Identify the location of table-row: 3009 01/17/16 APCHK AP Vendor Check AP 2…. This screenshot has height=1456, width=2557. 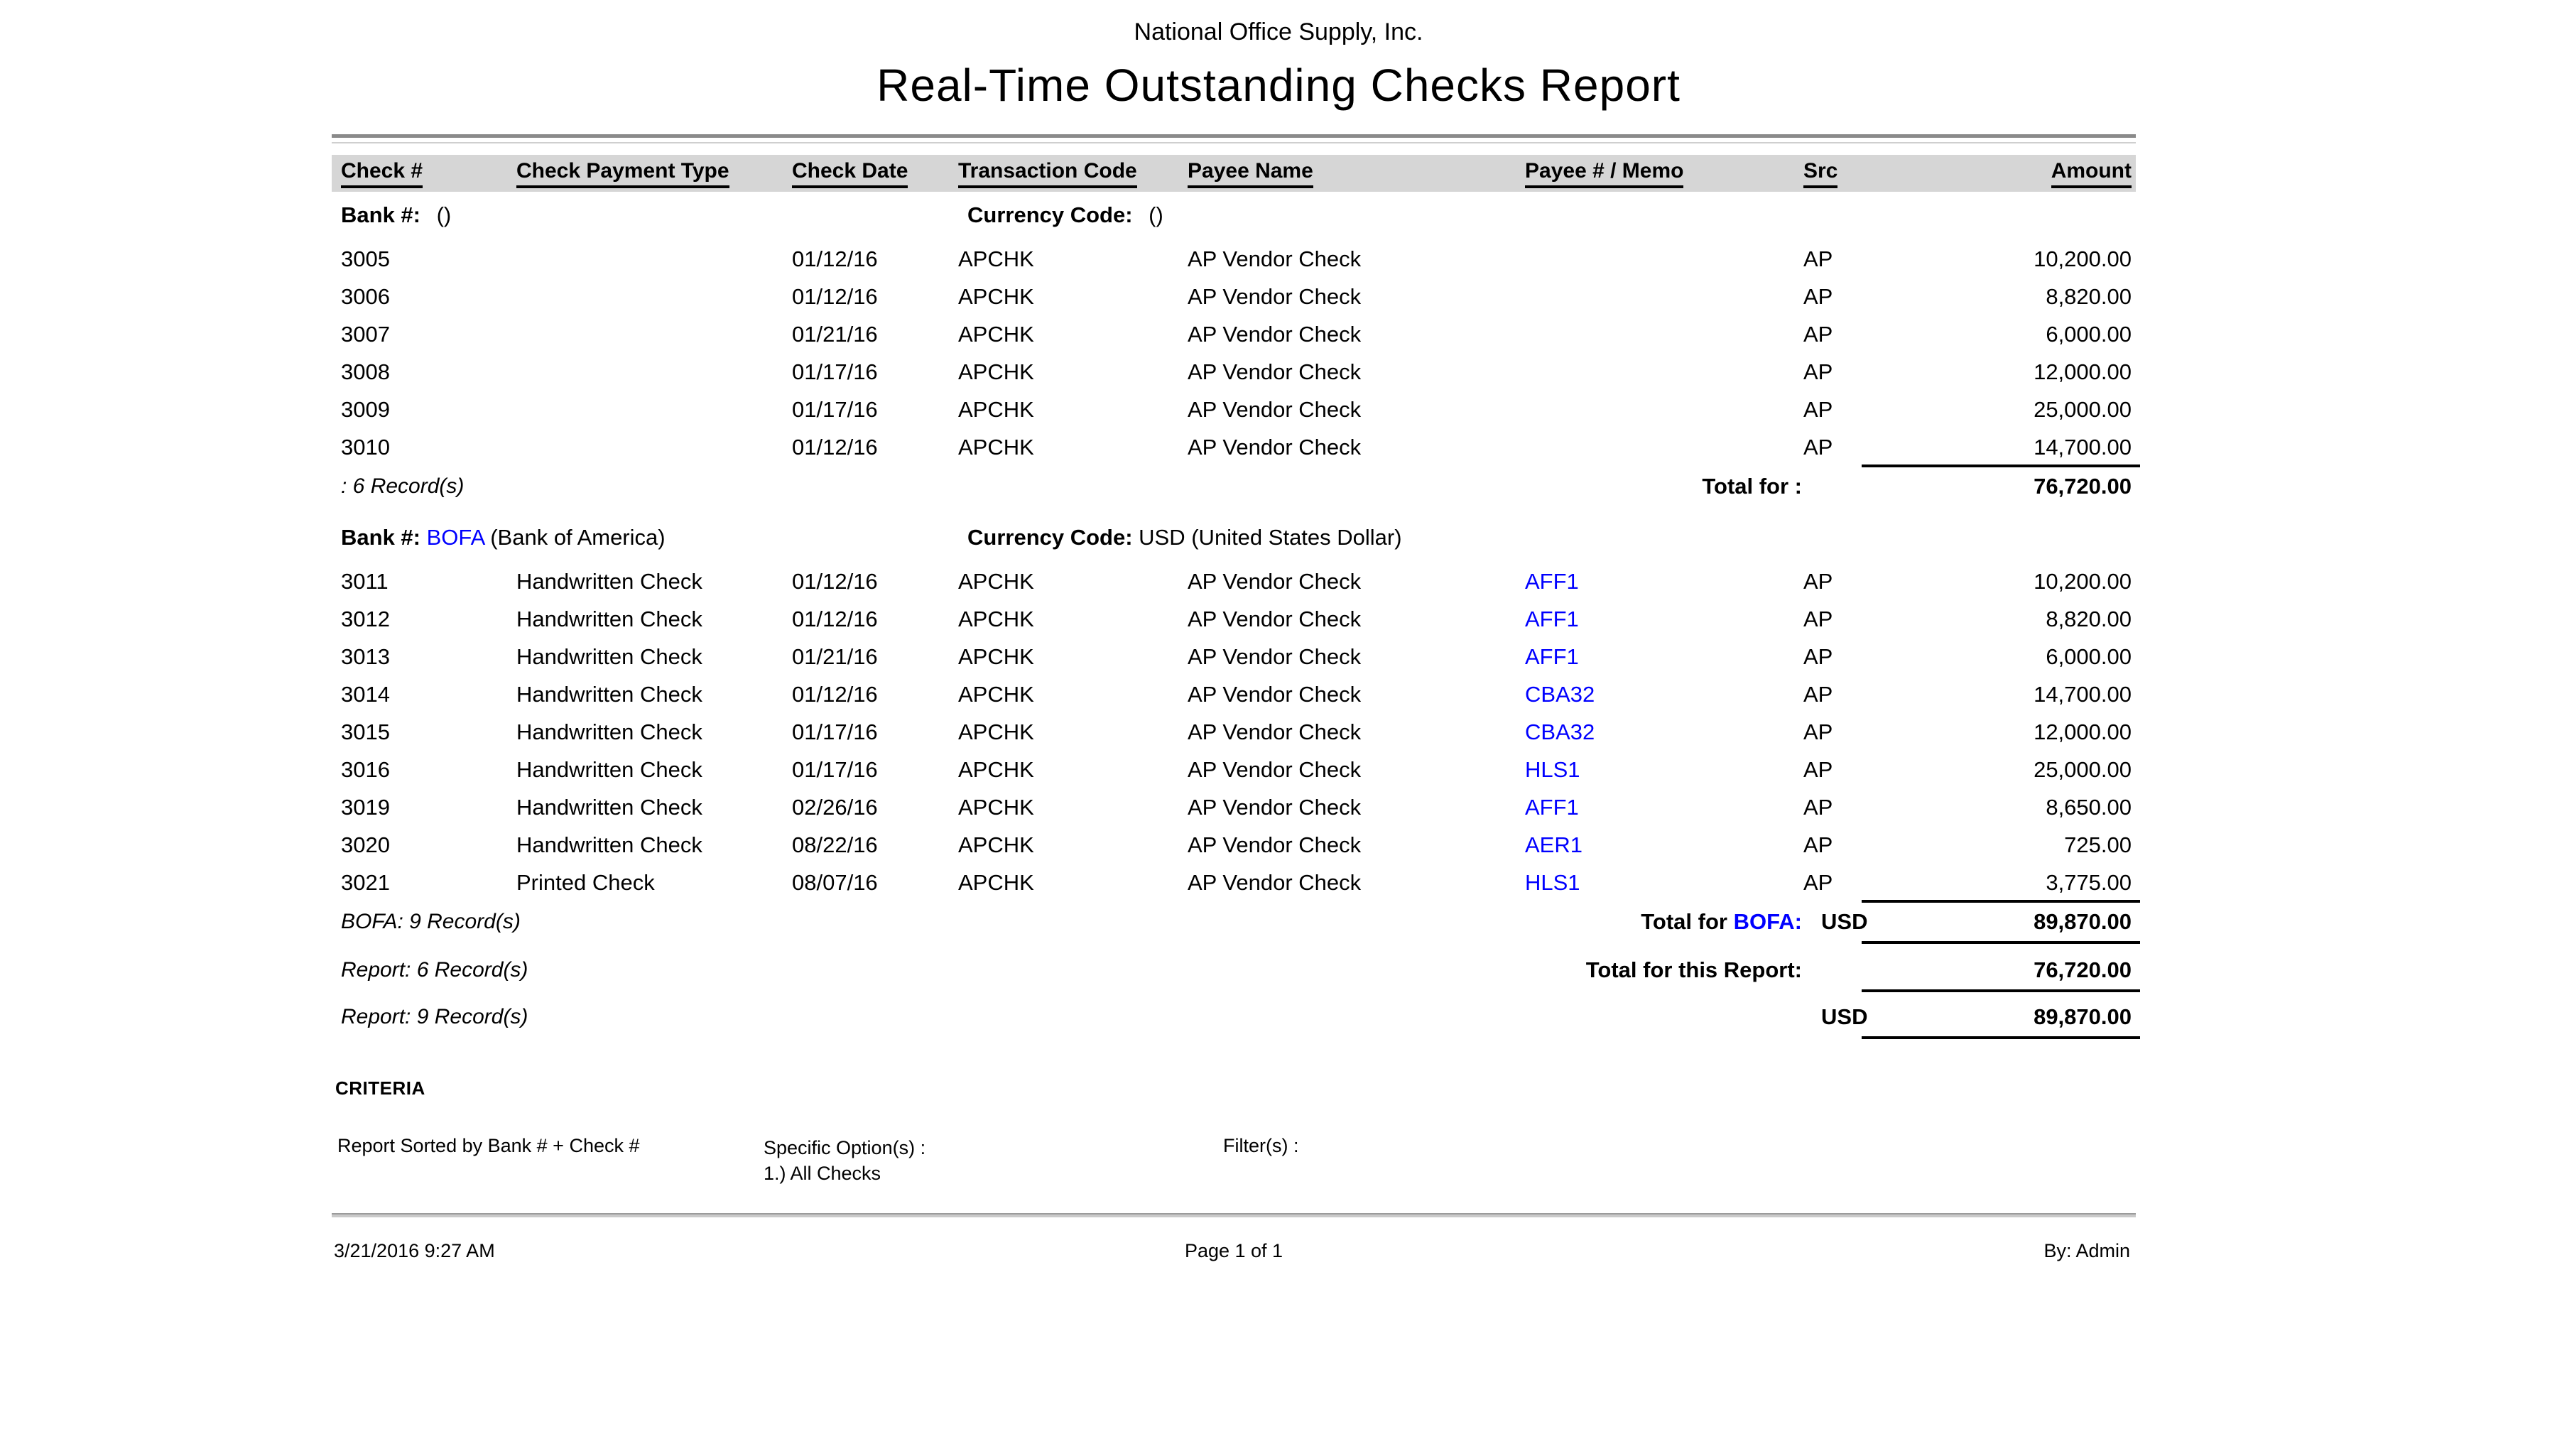
(1234, 409).